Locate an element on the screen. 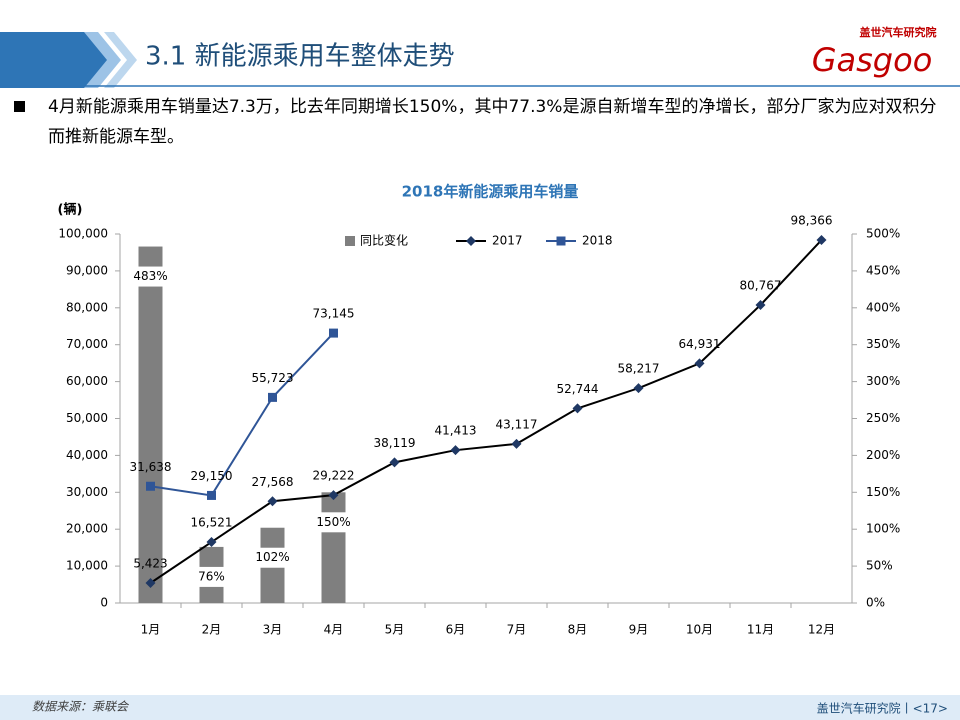  chart-title: 2018年新能源乘用车销量 is located at coordinates (490, 192).